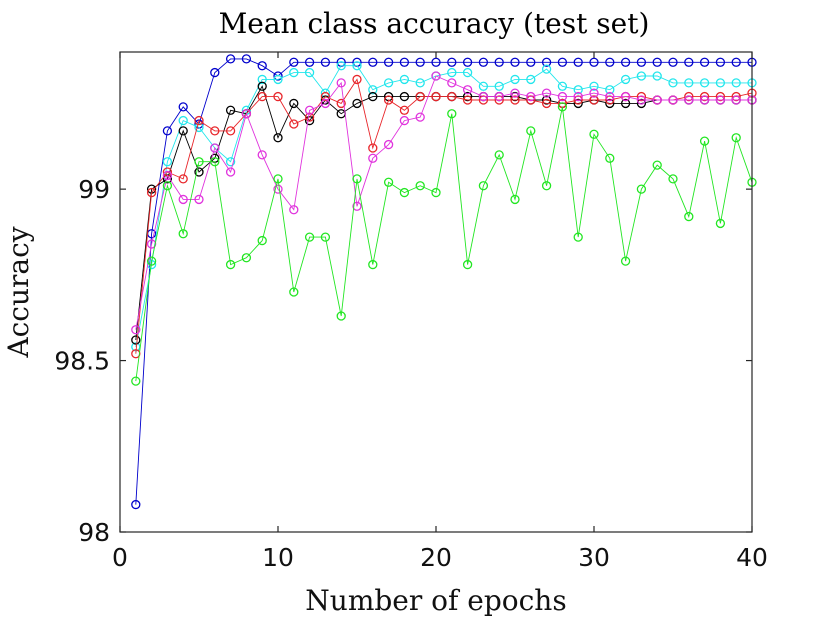 This screenshot has width=830, height=623. I want to click on x-tick-label: 0, so click(120, 557).